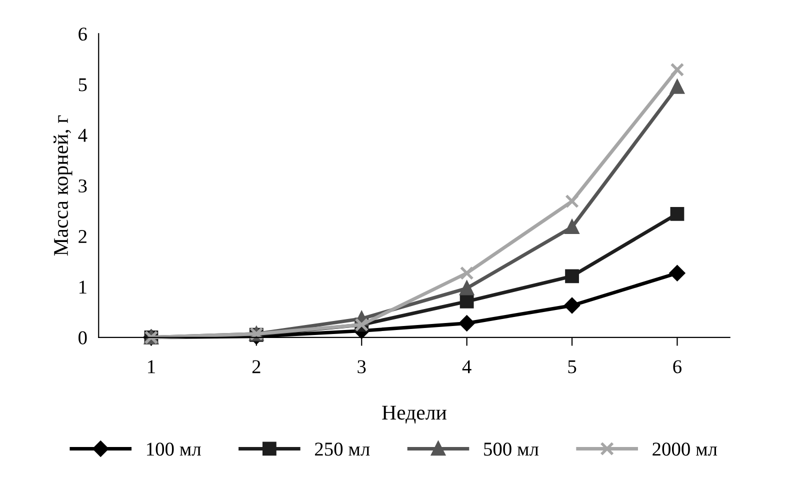 This screenshot has height=482, width=789. Describe the element at coordinates (677, 367) in the screenshot. I see `x-tick-label: 6` at that location.